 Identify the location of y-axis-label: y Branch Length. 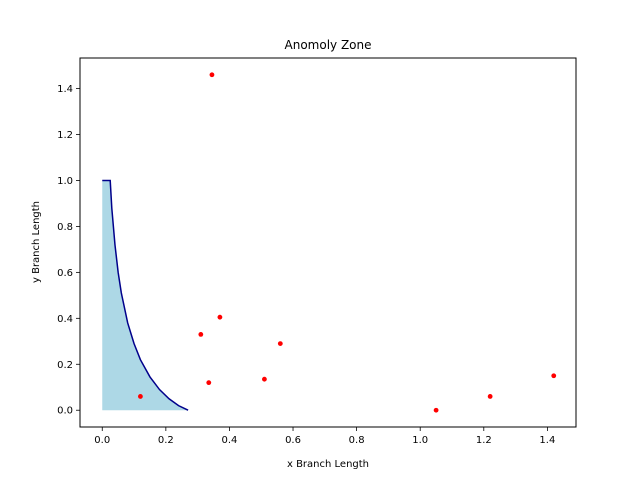
(36, 242).